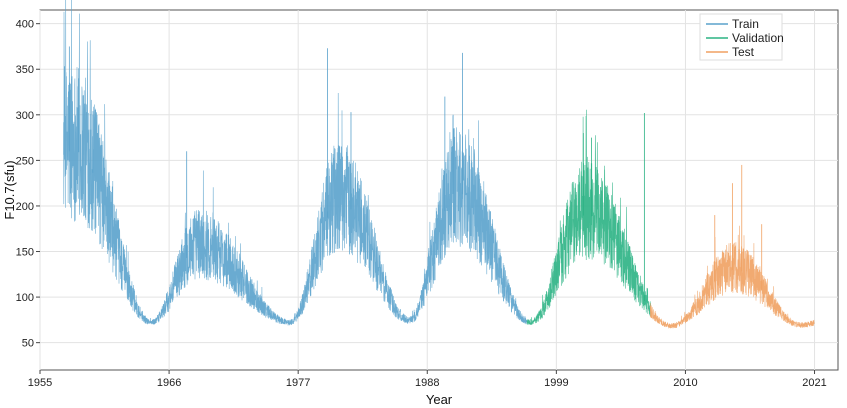  What do you see at coordinates (556, 383) in the screenshot?
I see `x-tick-label: 1999` at bounding box center [556, 383].